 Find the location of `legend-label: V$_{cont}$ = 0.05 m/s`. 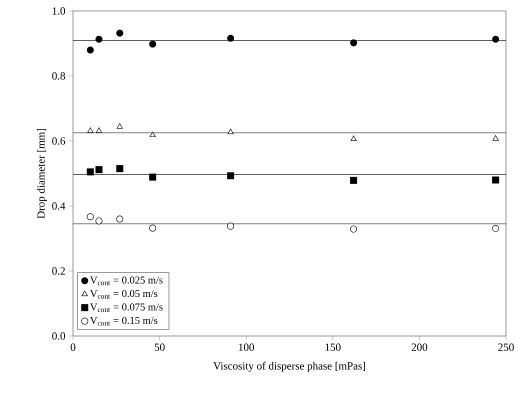

legend-label: V$_{cont}$ = 0.05 m/s is located at coordinates (124, 294).